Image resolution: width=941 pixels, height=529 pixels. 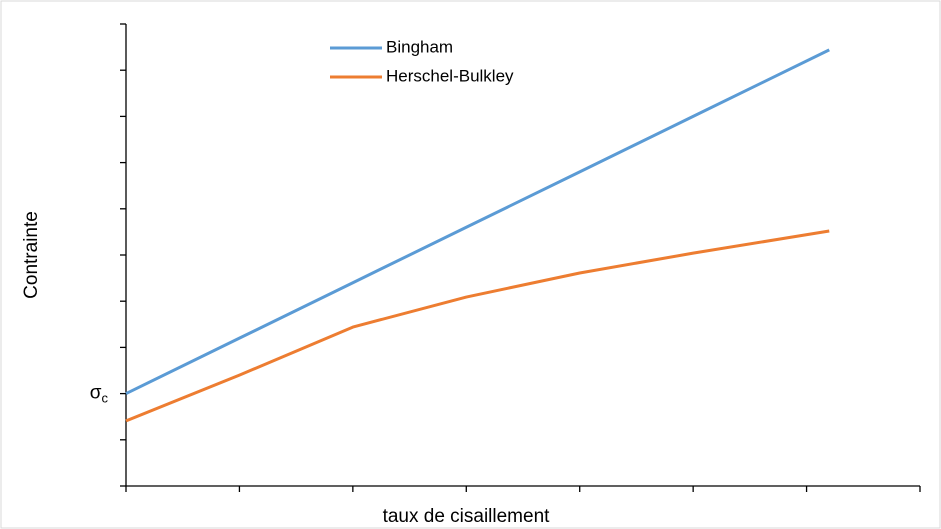 What do you see at coordinates (450, 75) in the screenshot?
I see `legend-label: Herschel-Bulkley` at bounding box center [450, 75].